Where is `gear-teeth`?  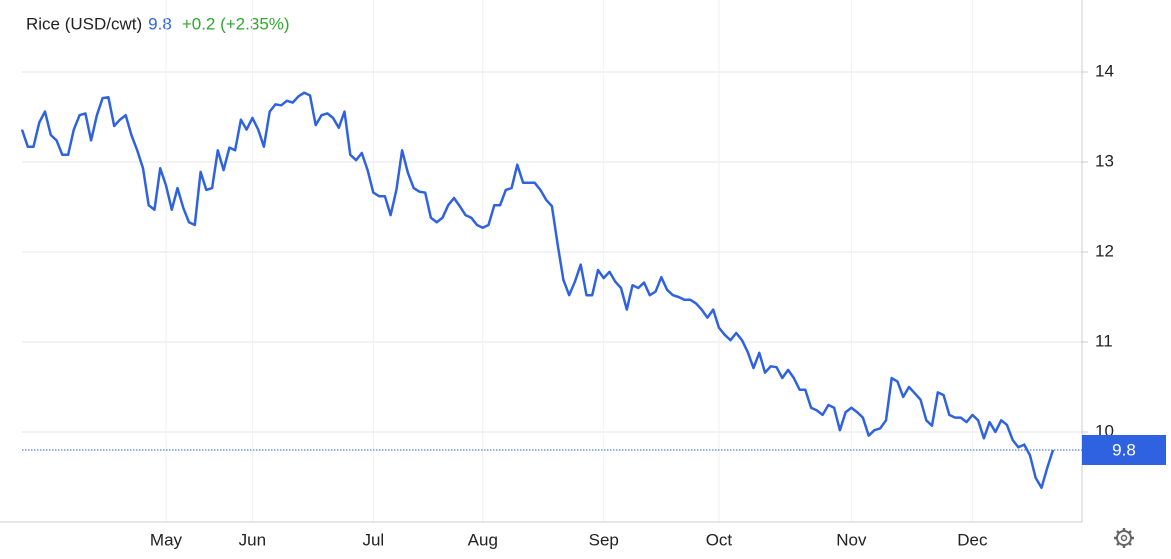
gear-teeth is located at coordinates (1124, 538).